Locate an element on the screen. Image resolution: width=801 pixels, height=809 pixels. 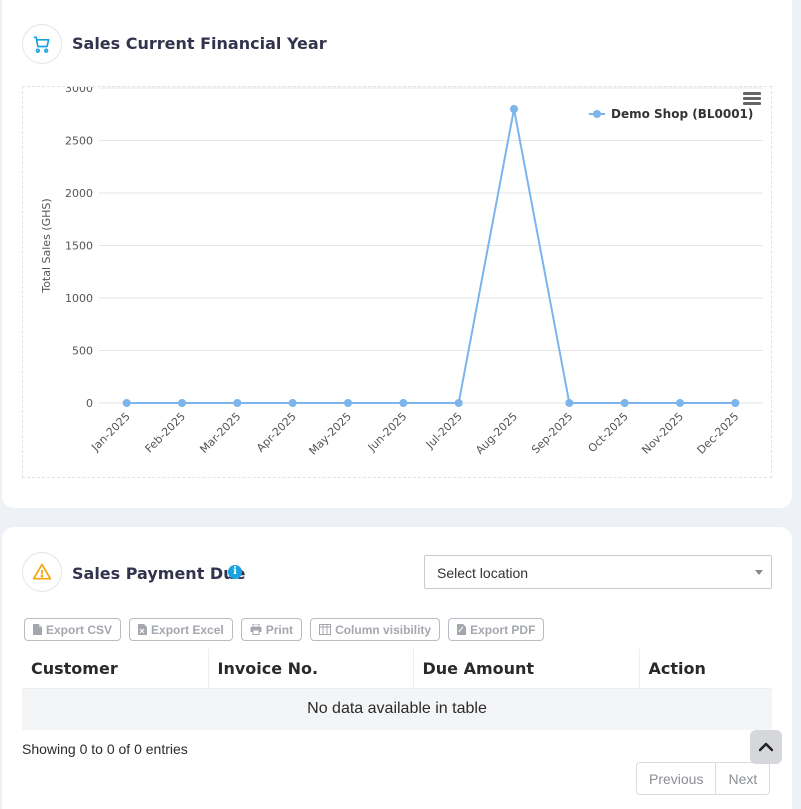
x-tick-label: Jul-2025 is located at coordinates (444, 431).